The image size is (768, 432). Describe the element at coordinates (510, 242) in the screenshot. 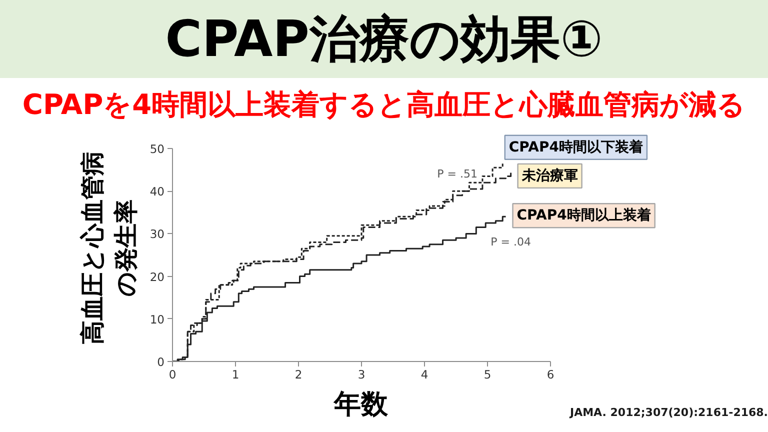

I see `annotation: P = .04` at that location.